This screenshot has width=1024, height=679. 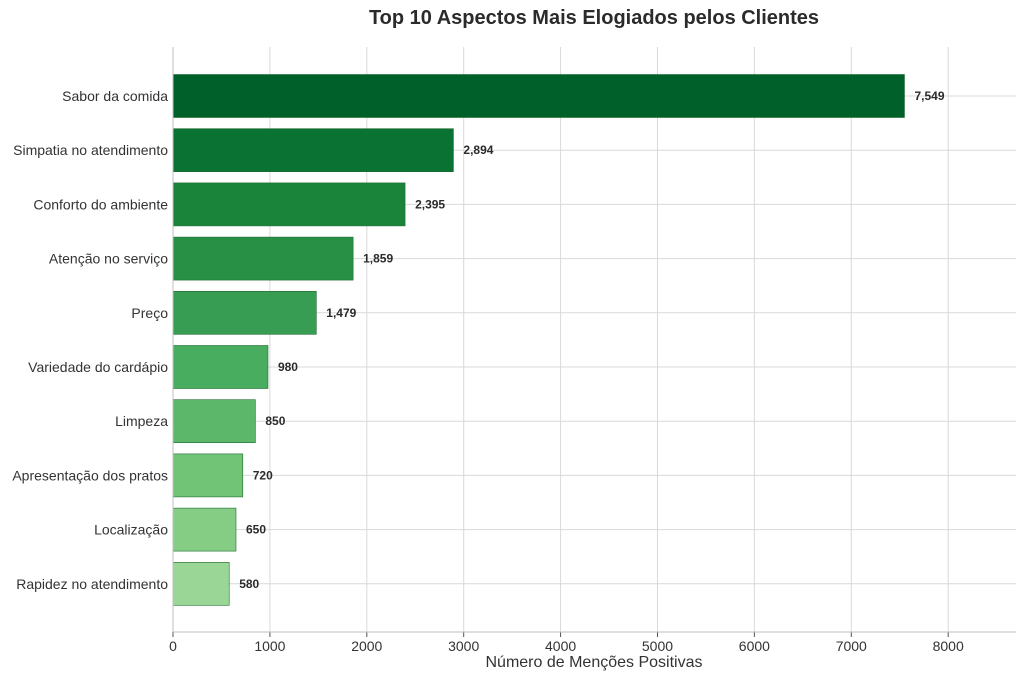 I want to click on data-label: 2,894, so click(x=478, y=150).